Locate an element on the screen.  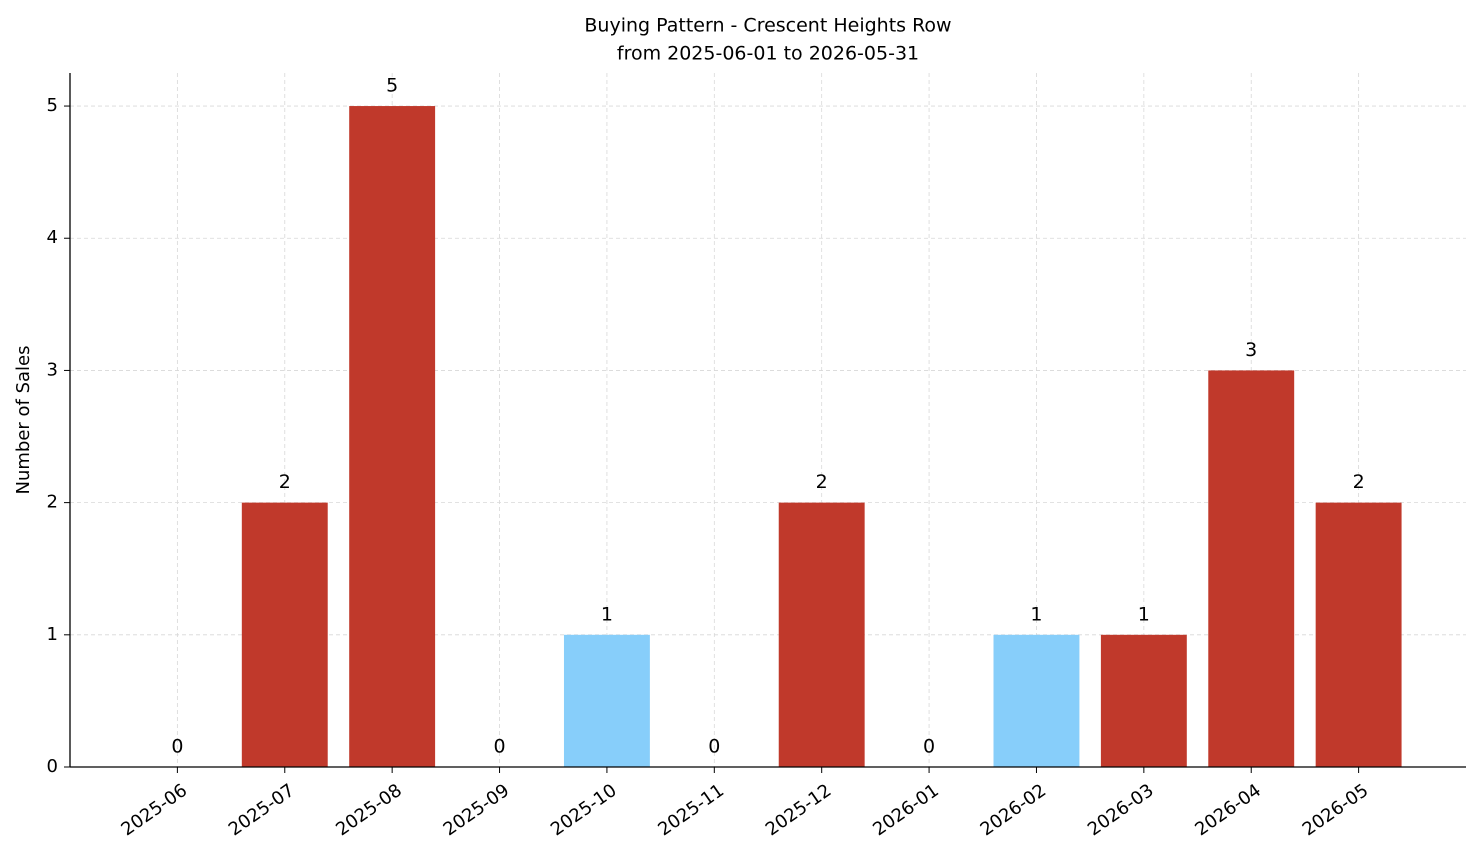
chart-title: Buying Pattern - Crescent Heights Row is located at coordinates (767, 26).